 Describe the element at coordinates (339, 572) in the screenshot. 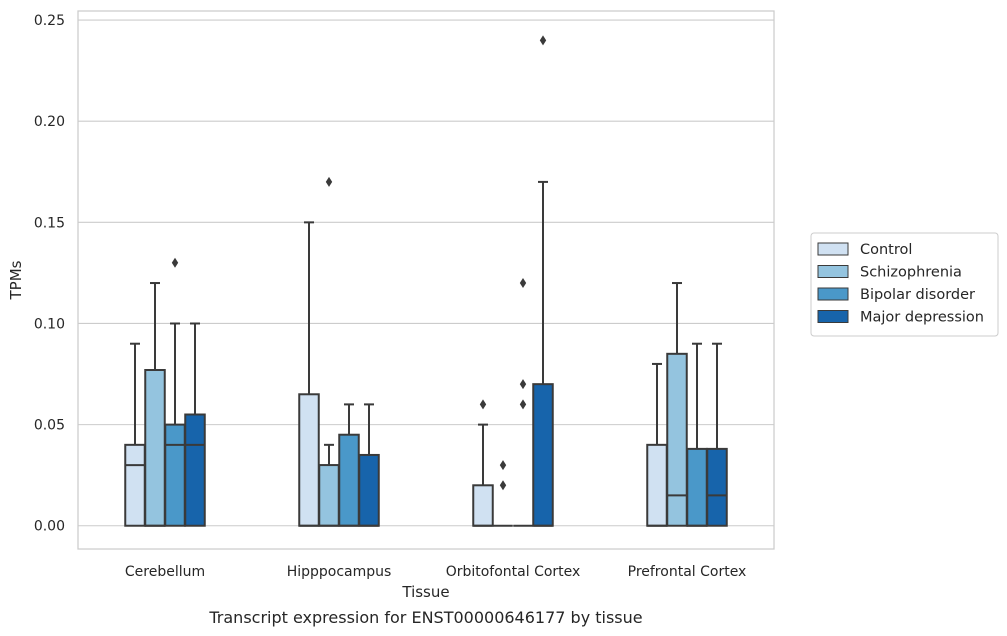

I see `x-tick-label: Hipppocampus` at that location.